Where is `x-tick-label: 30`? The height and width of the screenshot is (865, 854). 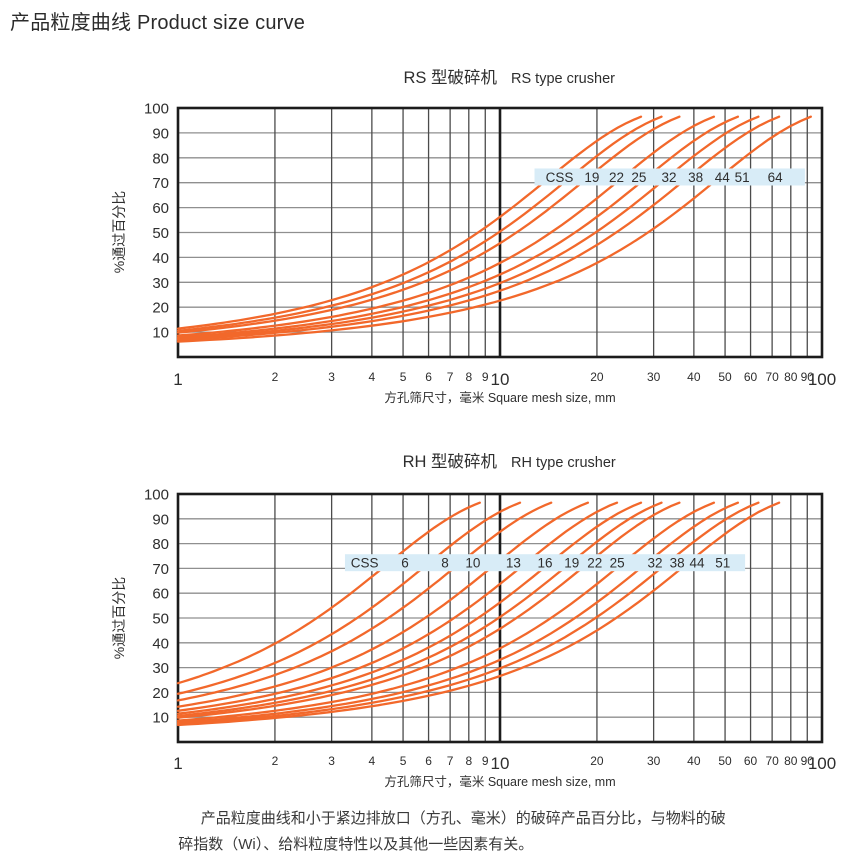 x-tick-label: 30 is located at coordinates (654, 377).